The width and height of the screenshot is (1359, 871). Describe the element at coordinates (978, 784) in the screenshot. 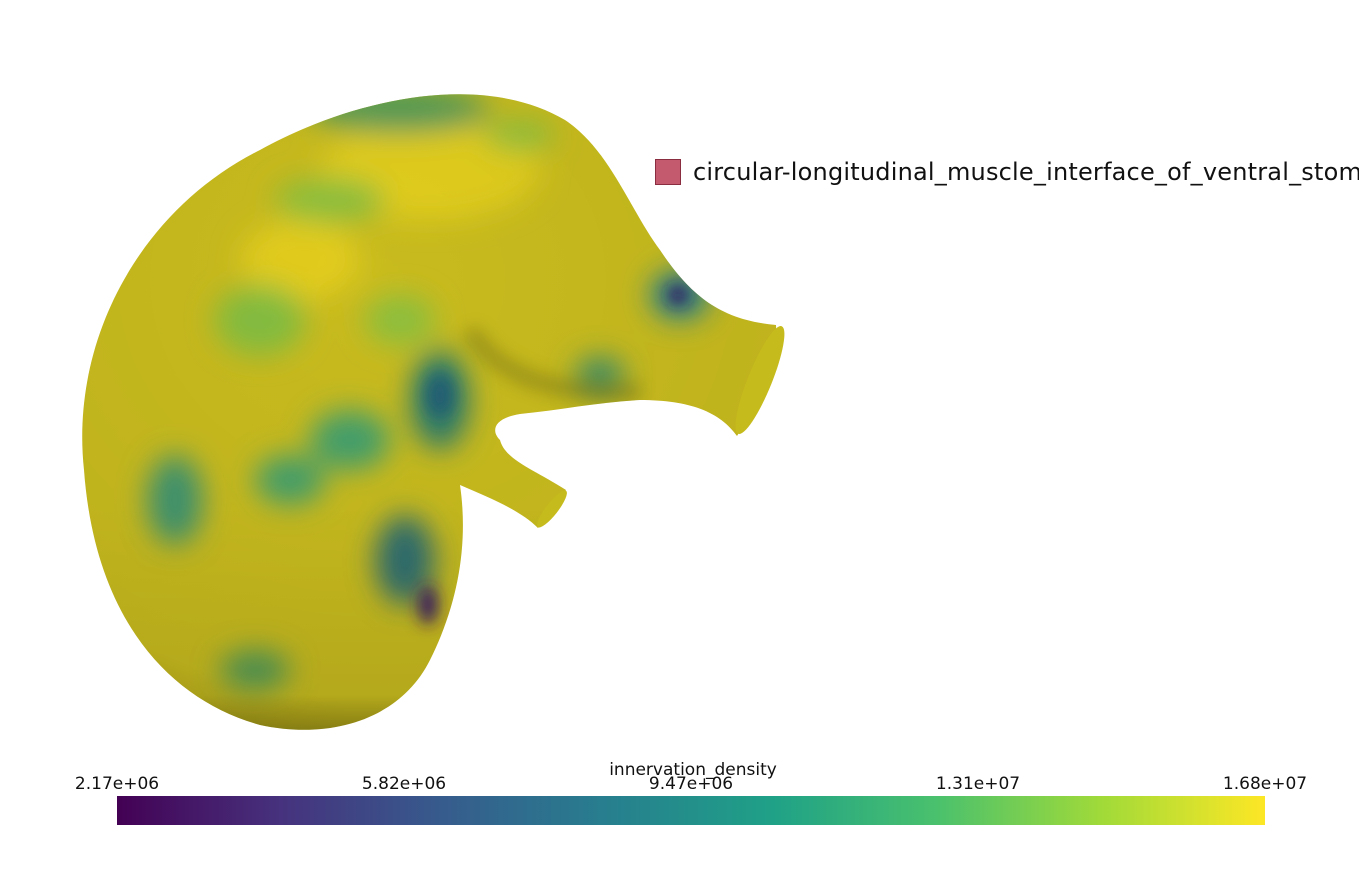

I see `colorbar-tick-4: 1.31e+07` at that location.